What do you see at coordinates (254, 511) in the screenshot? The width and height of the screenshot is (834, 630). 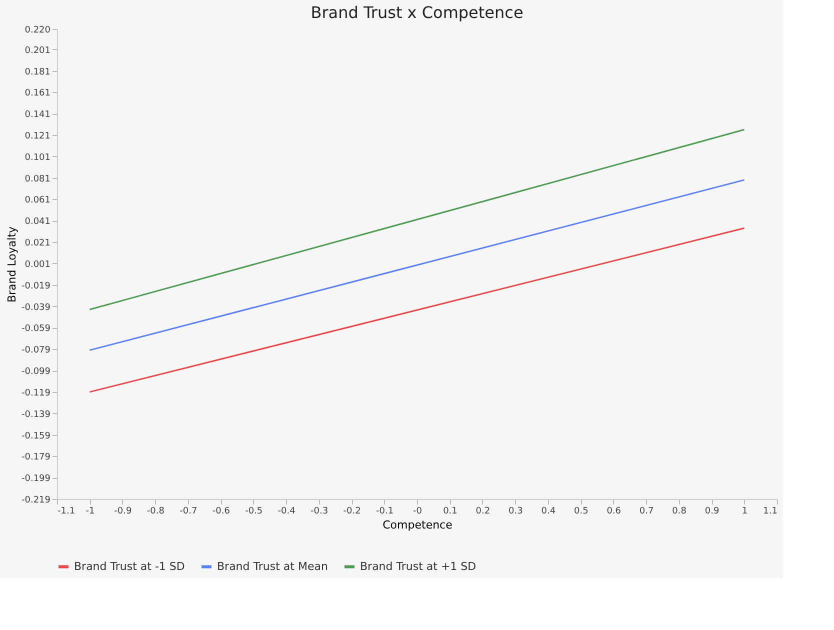 I see `x-tick-label: -0.5` at bounding box center [254, 511].